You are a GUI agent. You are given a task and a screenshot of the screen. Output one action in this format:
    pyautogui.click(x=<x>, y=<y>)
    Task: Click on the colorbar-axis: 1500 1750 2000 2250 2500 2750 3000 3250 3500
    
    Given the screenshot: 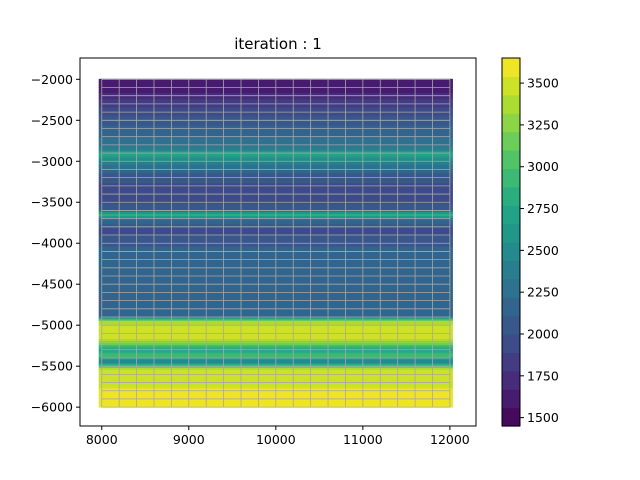 What is the action you would take?
    pyautogui.click(x=539, y=250)
    